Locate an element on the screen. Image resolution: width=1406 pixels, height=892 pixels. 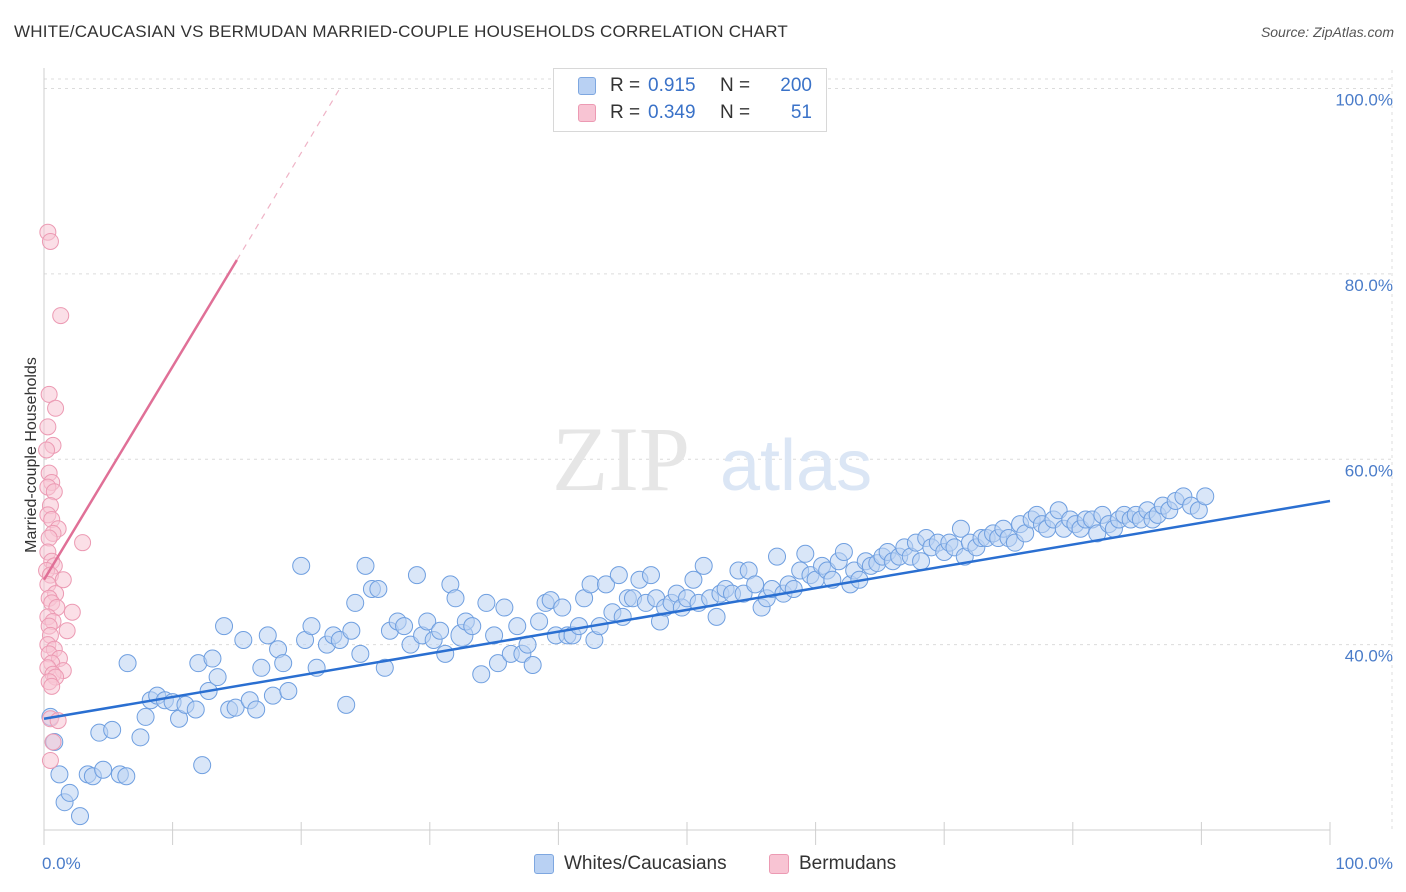
bottom-legend-label: Bermudans is located at coordinates (848, 863).